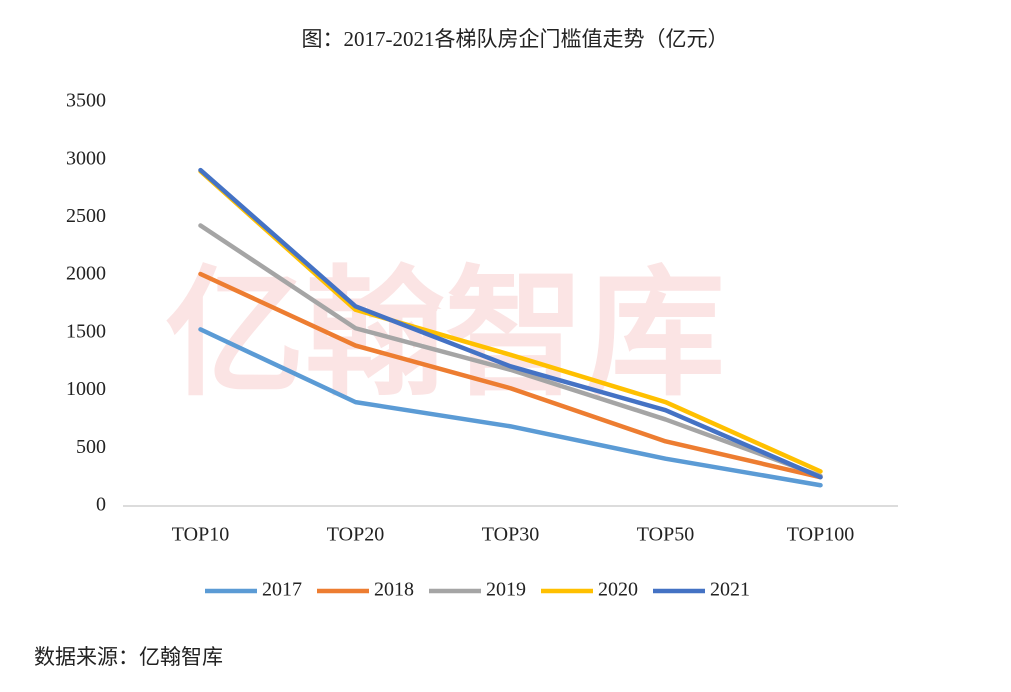 This screenshot has width=1011, height=692. What do you see at coordinates (394, 590) in the screenshot?
I see `legend-label: 2018` at bounding box center [394, 590].